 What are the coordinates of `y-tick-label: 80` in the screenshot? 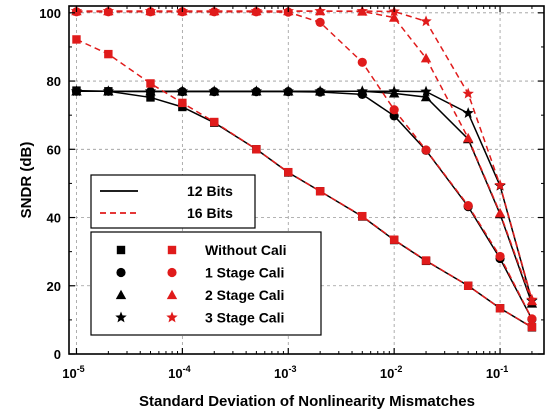 It's located at (54, 81).